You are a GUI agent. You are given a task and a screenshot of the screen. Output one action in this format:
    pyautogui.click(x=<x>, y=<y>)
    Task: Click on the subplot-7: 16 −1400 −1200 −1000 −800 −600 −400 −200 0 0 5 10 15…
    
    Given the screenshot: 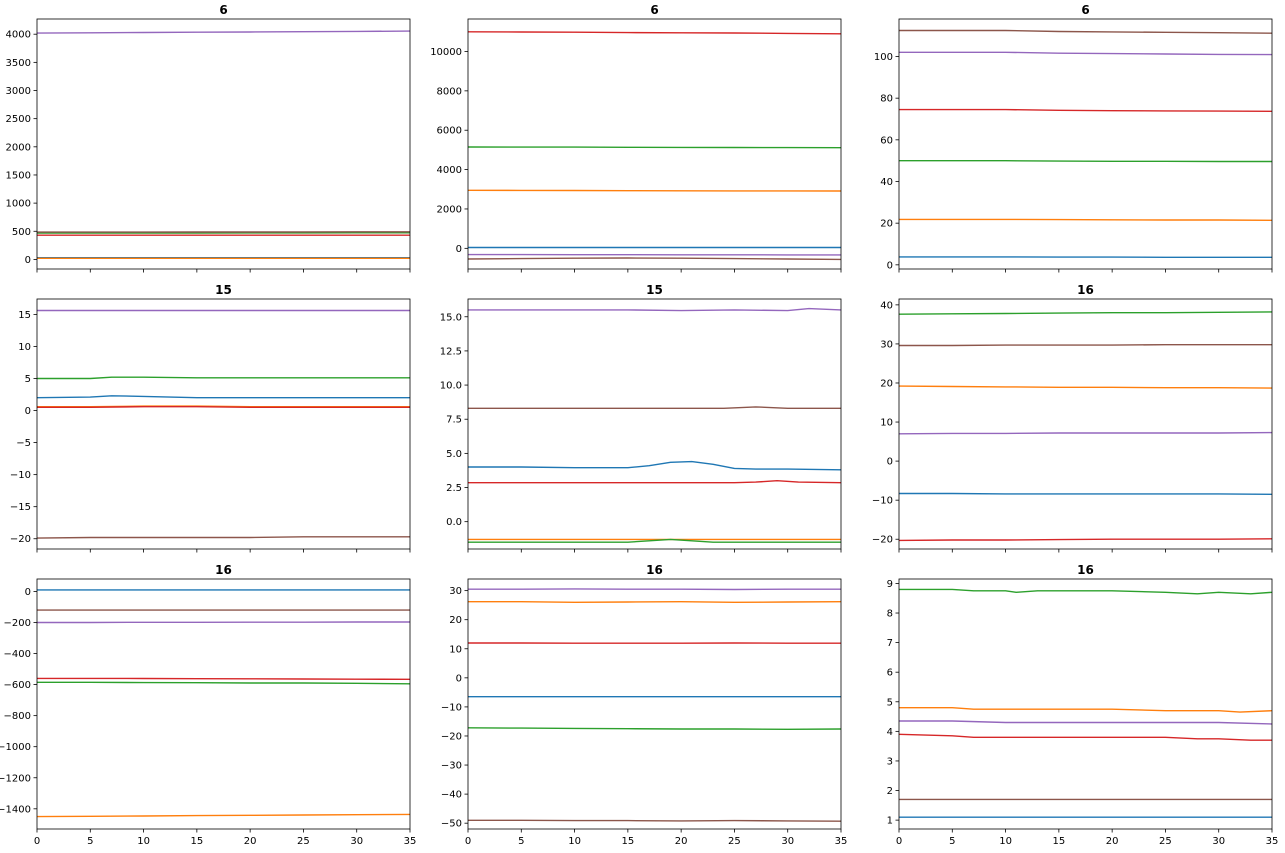 What is the action you would take?
    pyautogui.click(x=208, y=705)
    